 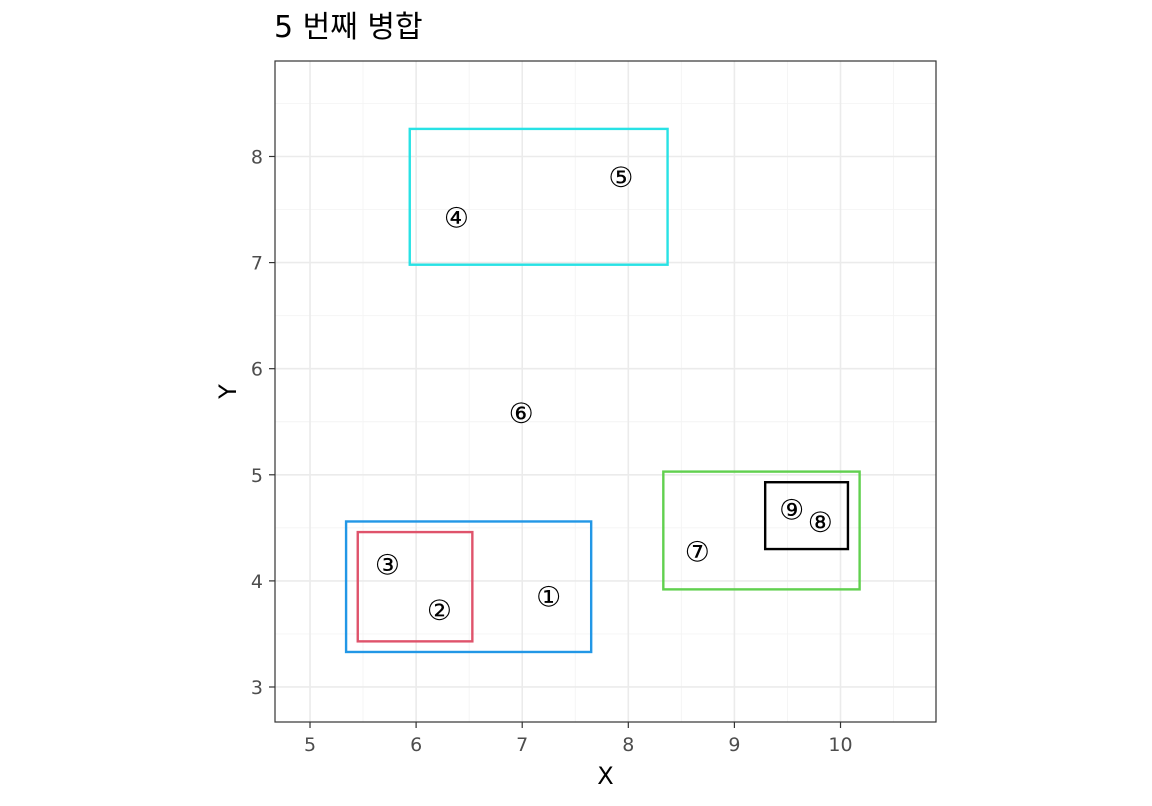 I want to click on y-tick-label: 8, so click(x=257, y=157).